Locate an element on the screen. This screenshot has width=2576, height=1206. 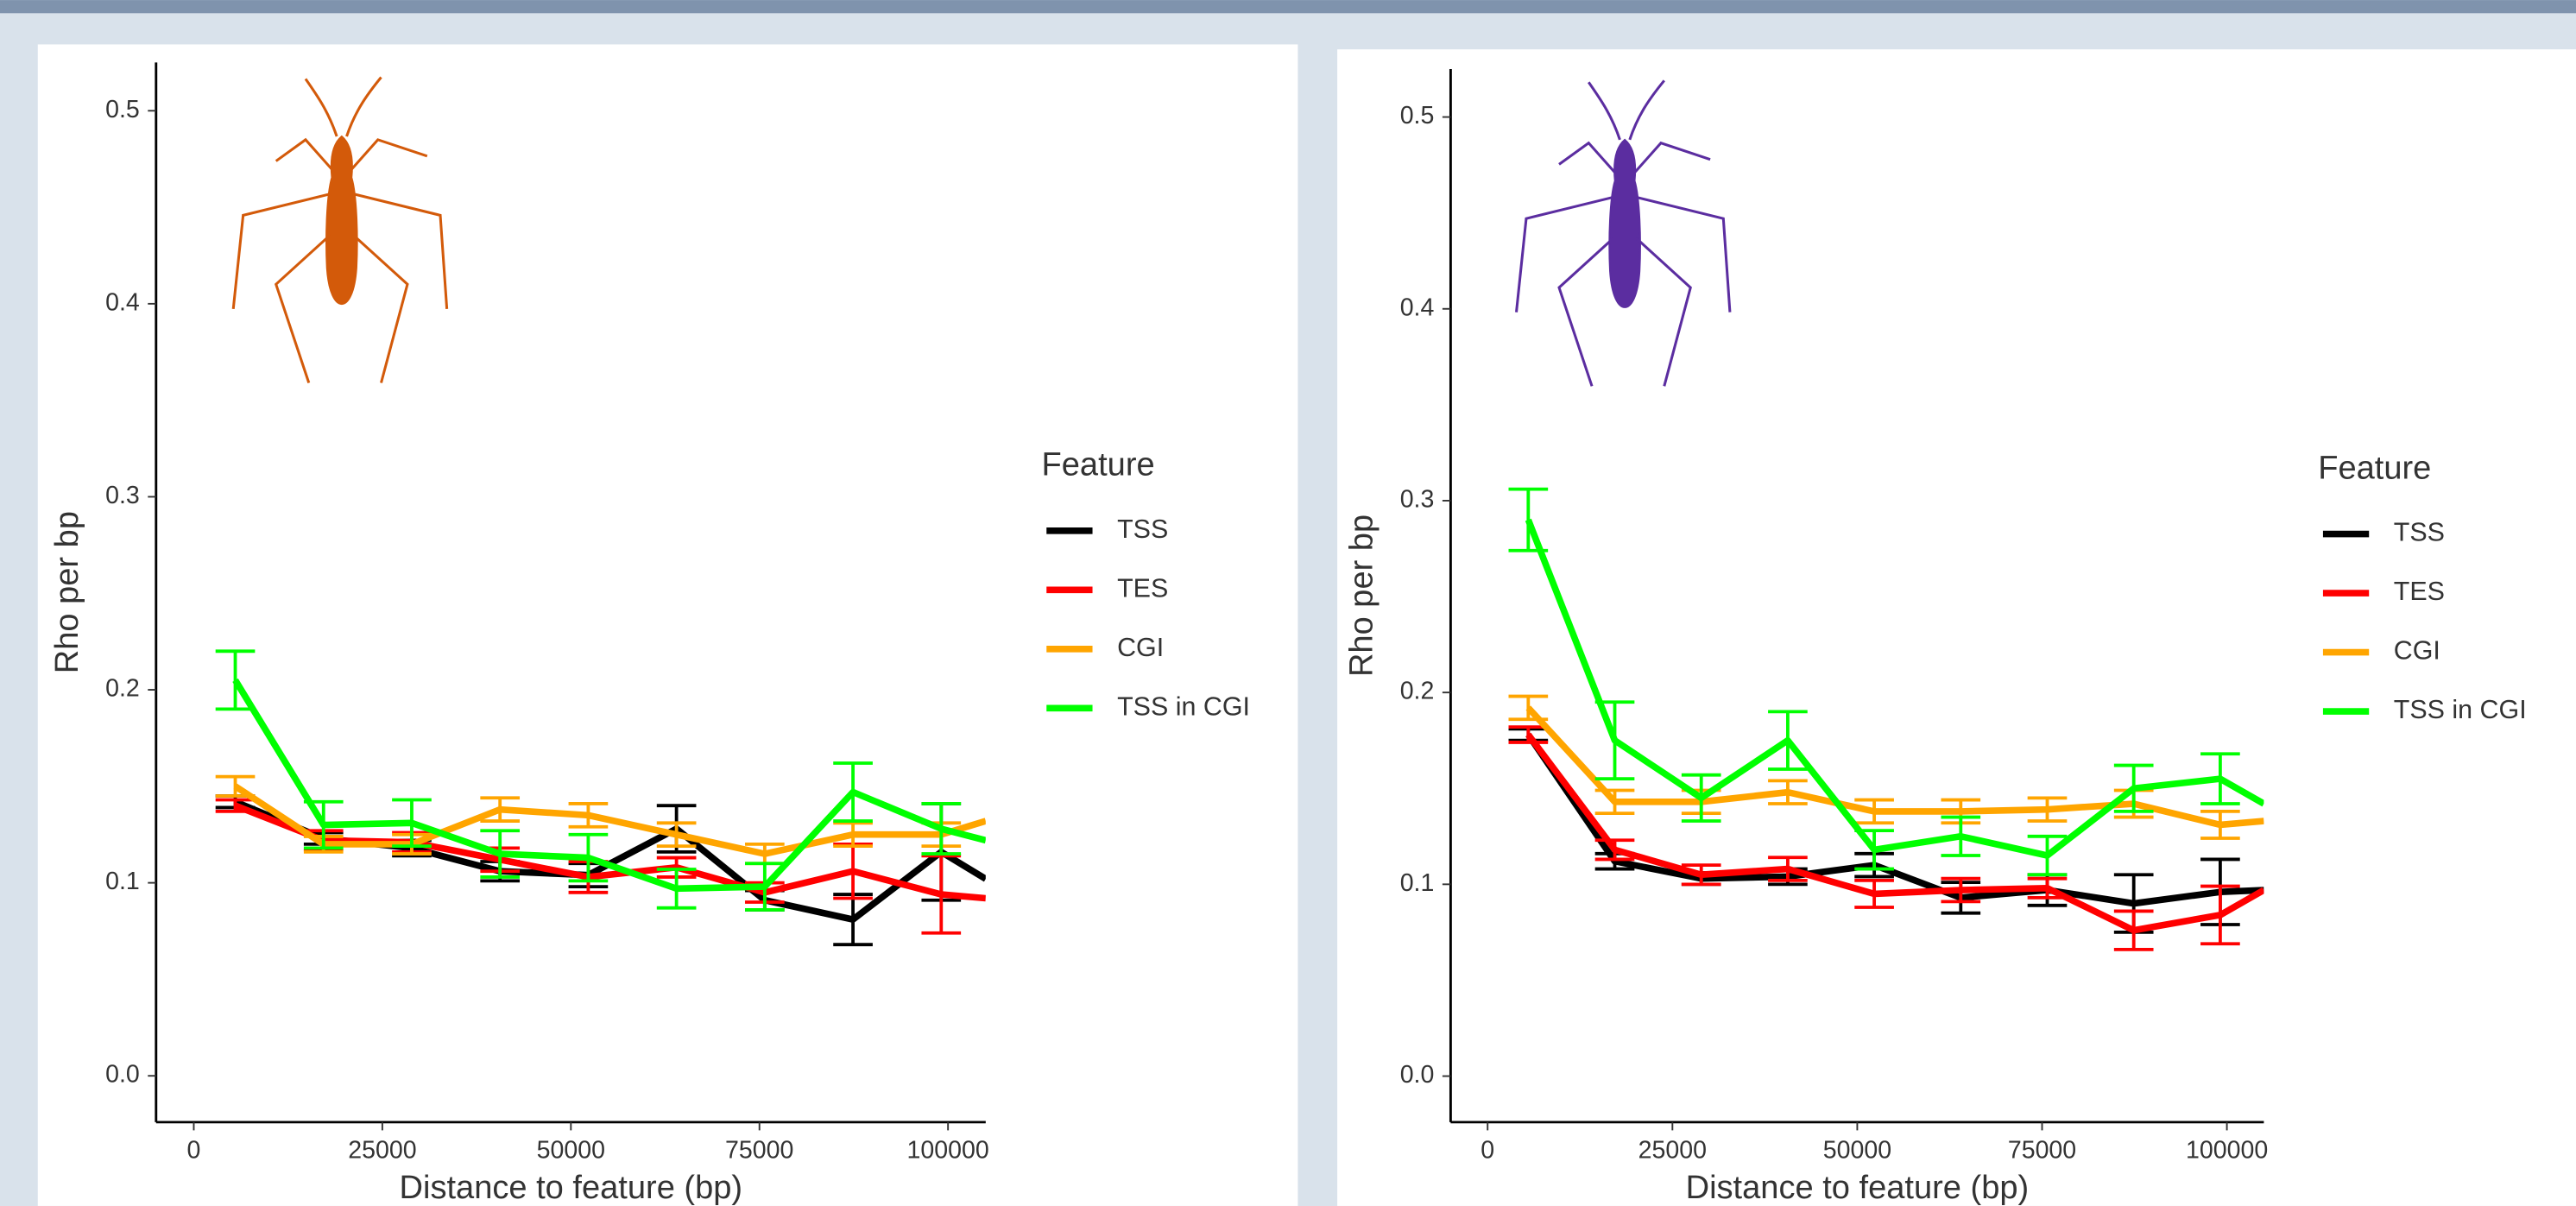
error-bar-shape is located at coordinates (235, 680).